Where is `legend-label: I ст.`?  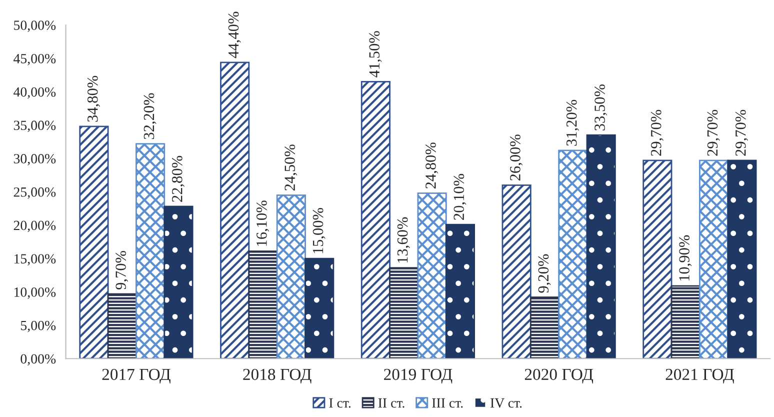 legend-label: I ст. is located at coordinates (340, 403).